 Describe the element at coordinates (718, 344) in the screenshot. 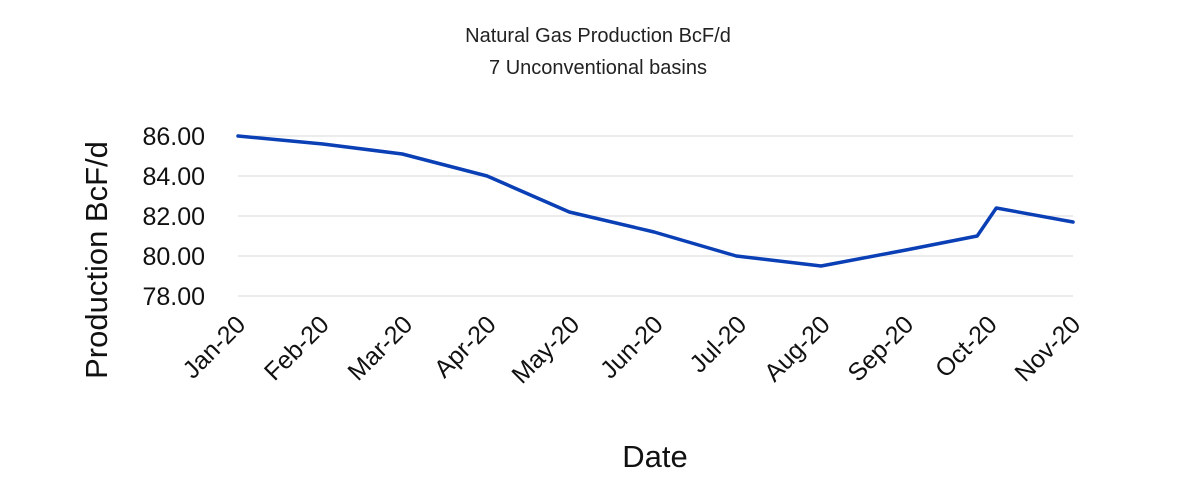

I see `x-tick-label: Jul-20` at that location.